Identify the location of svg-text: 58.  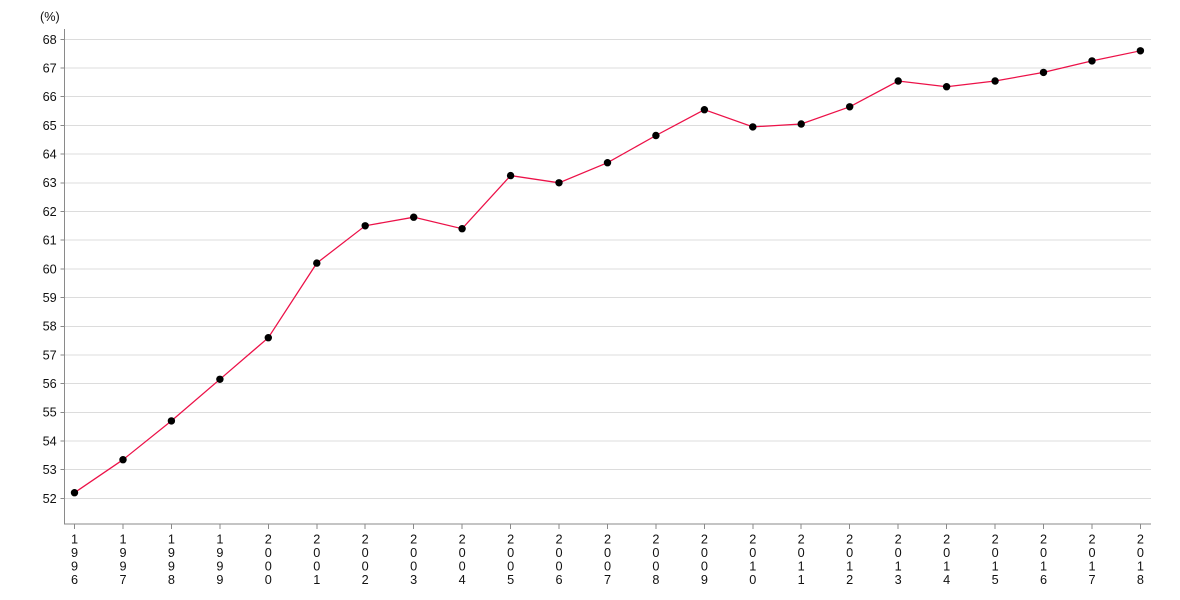
(50, 327).